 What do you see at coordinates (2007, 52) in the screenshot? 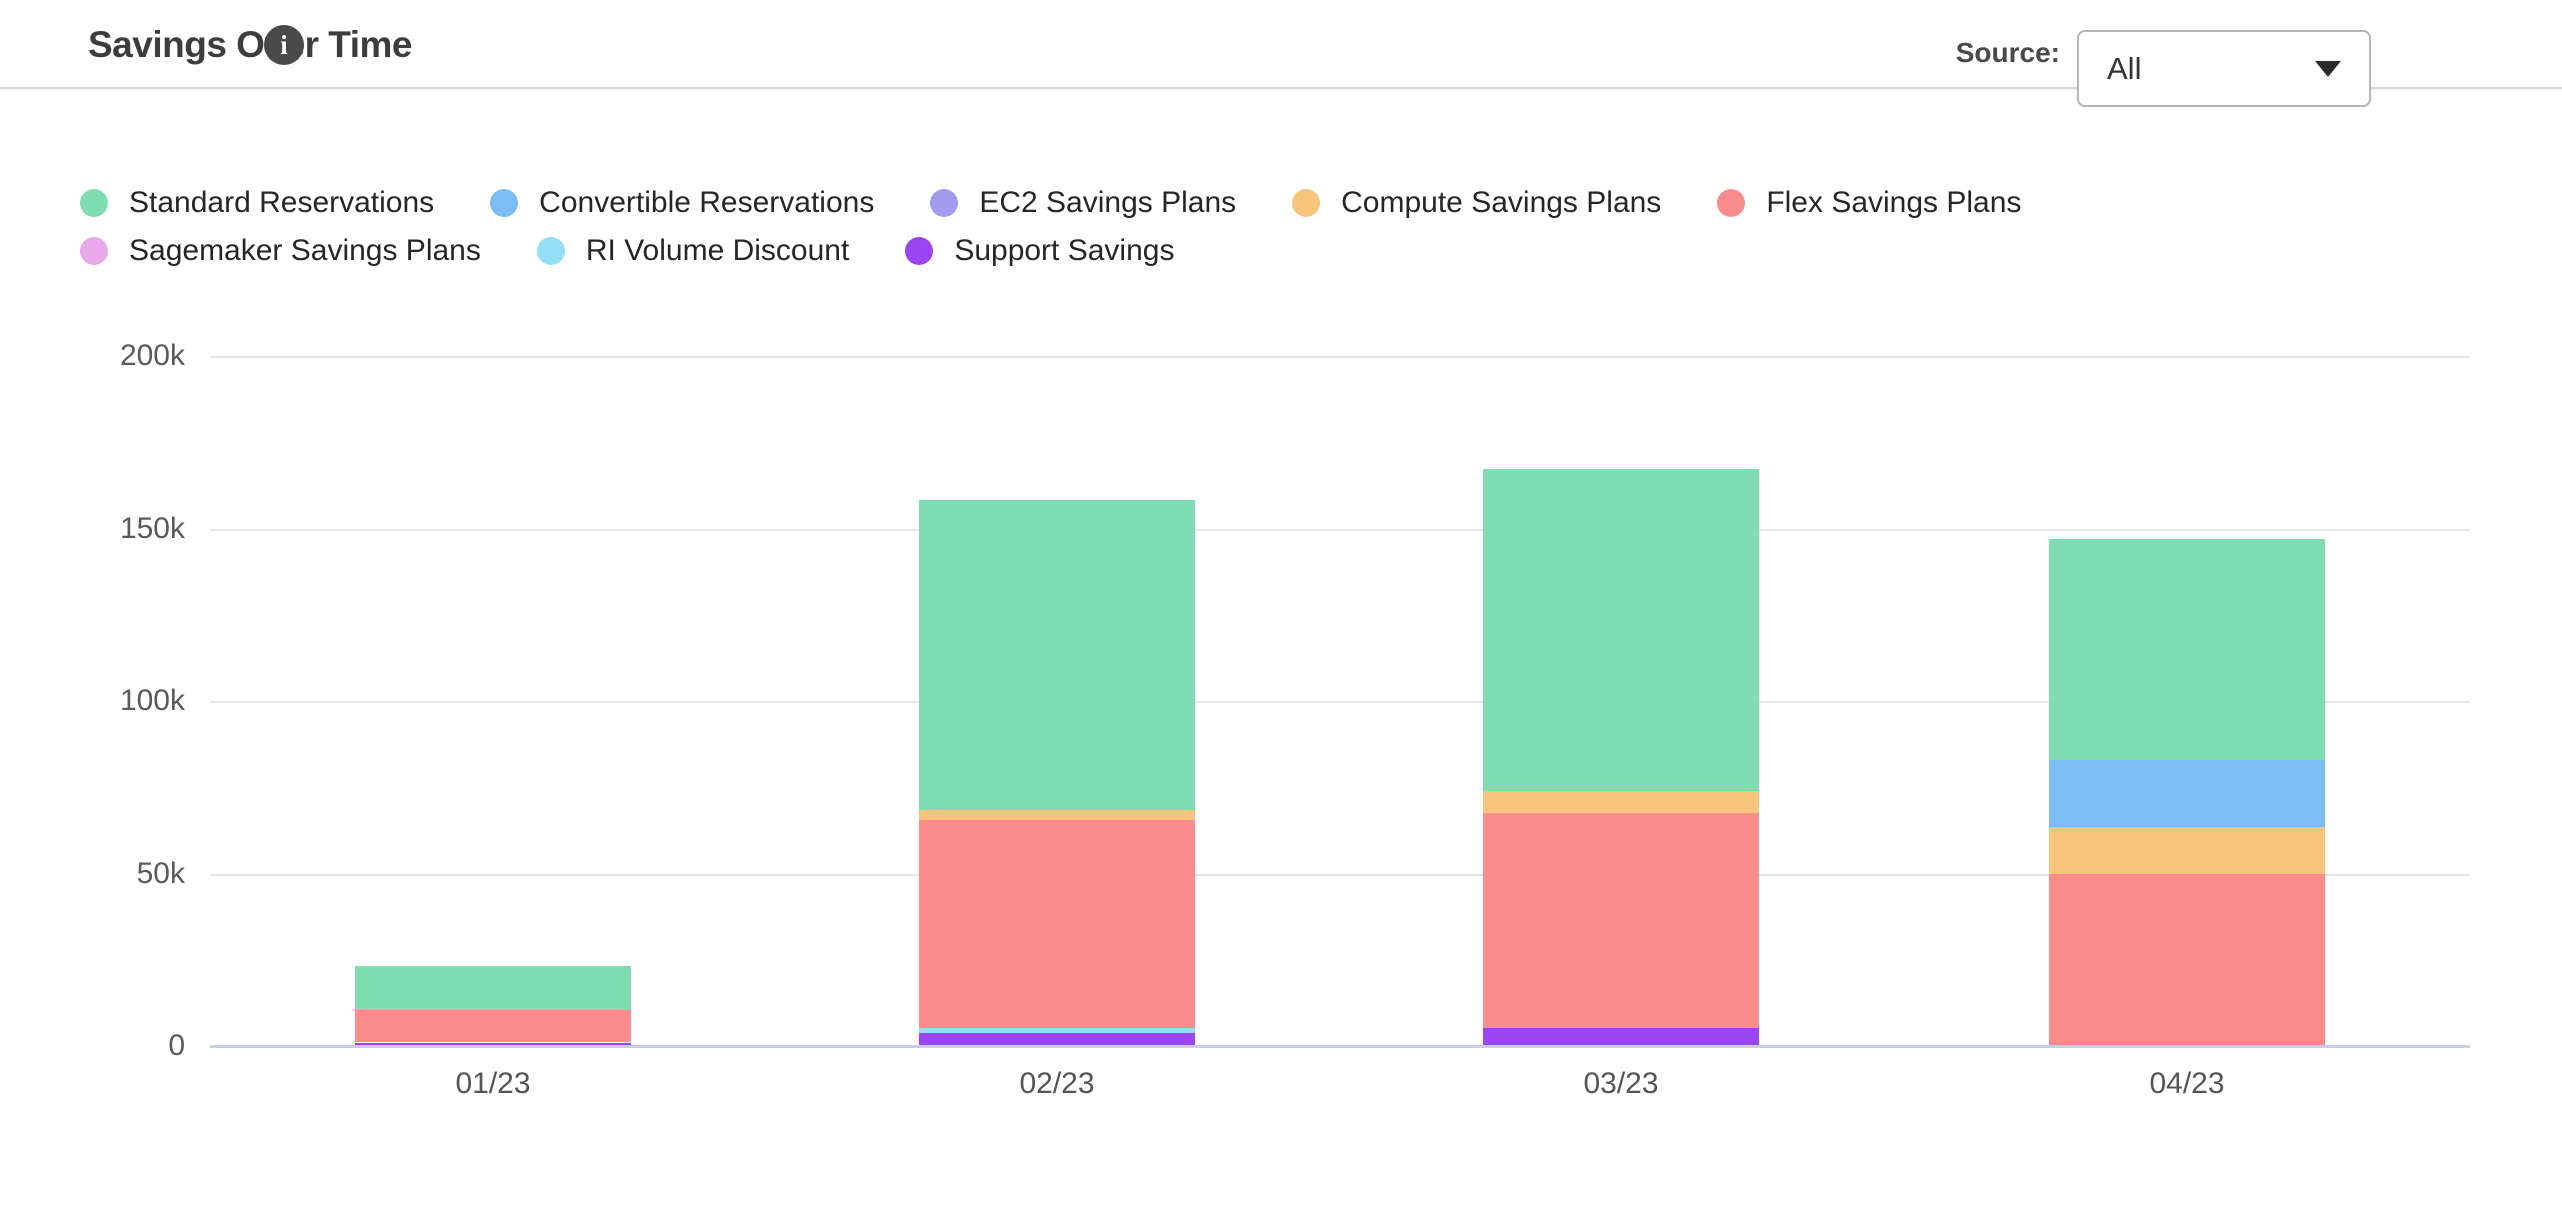
I see `source-label: Source:` at bounding box center [2007, 52].